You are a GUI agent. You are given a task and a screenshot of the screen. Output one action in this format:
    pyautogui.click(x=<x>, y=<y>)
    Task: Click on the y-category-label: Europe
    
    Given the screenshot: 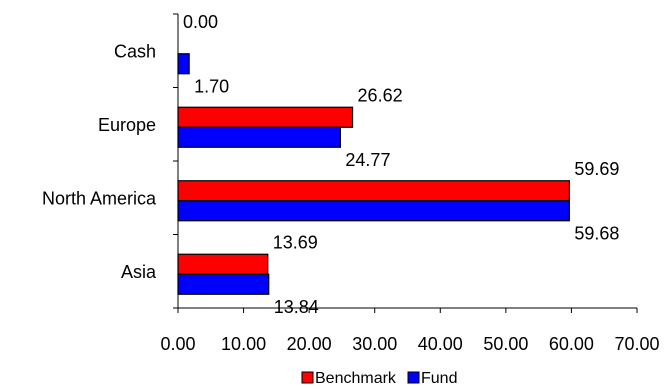 What is the action you would take?
    pyautogui.click(x=127, y=125)
    